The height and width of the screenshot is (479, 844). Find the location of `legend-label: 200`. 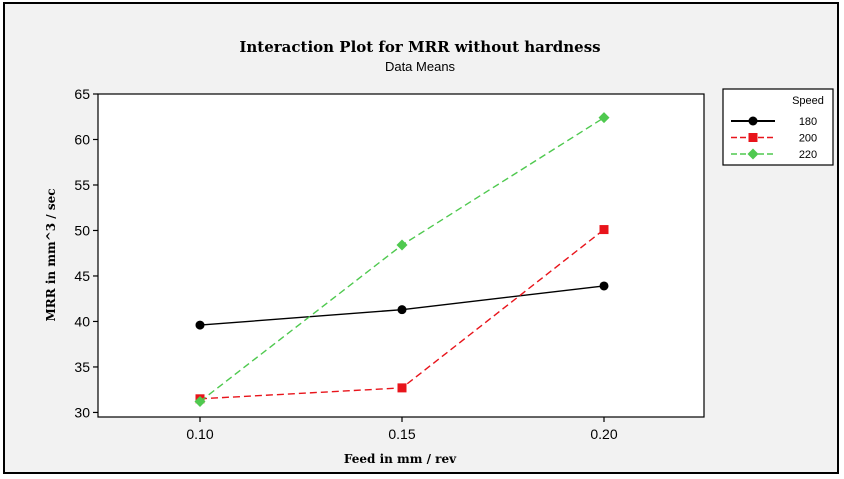

legend-label: 200 is located at coordinates (808, 139).